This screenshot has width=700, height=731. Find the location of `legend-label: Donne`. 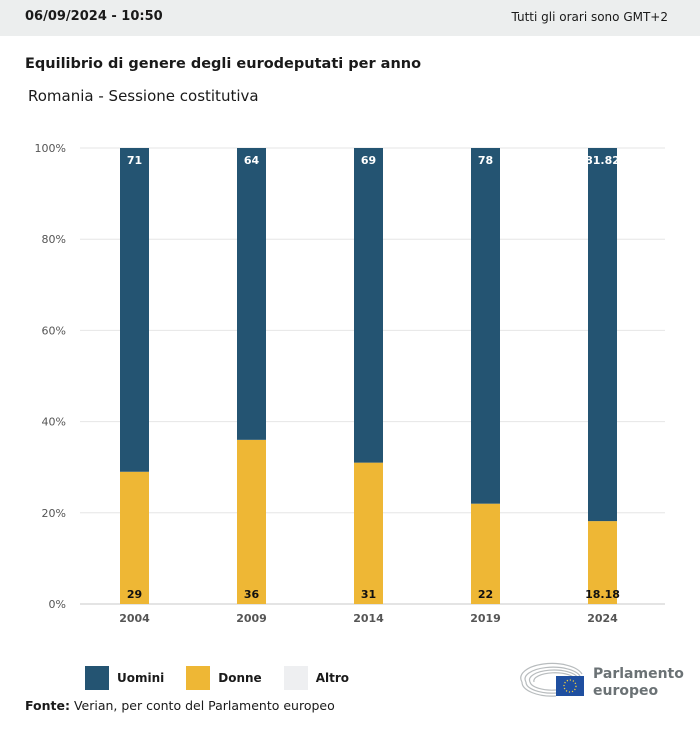

legend-label: Donne is located at coordinates (240, 678).